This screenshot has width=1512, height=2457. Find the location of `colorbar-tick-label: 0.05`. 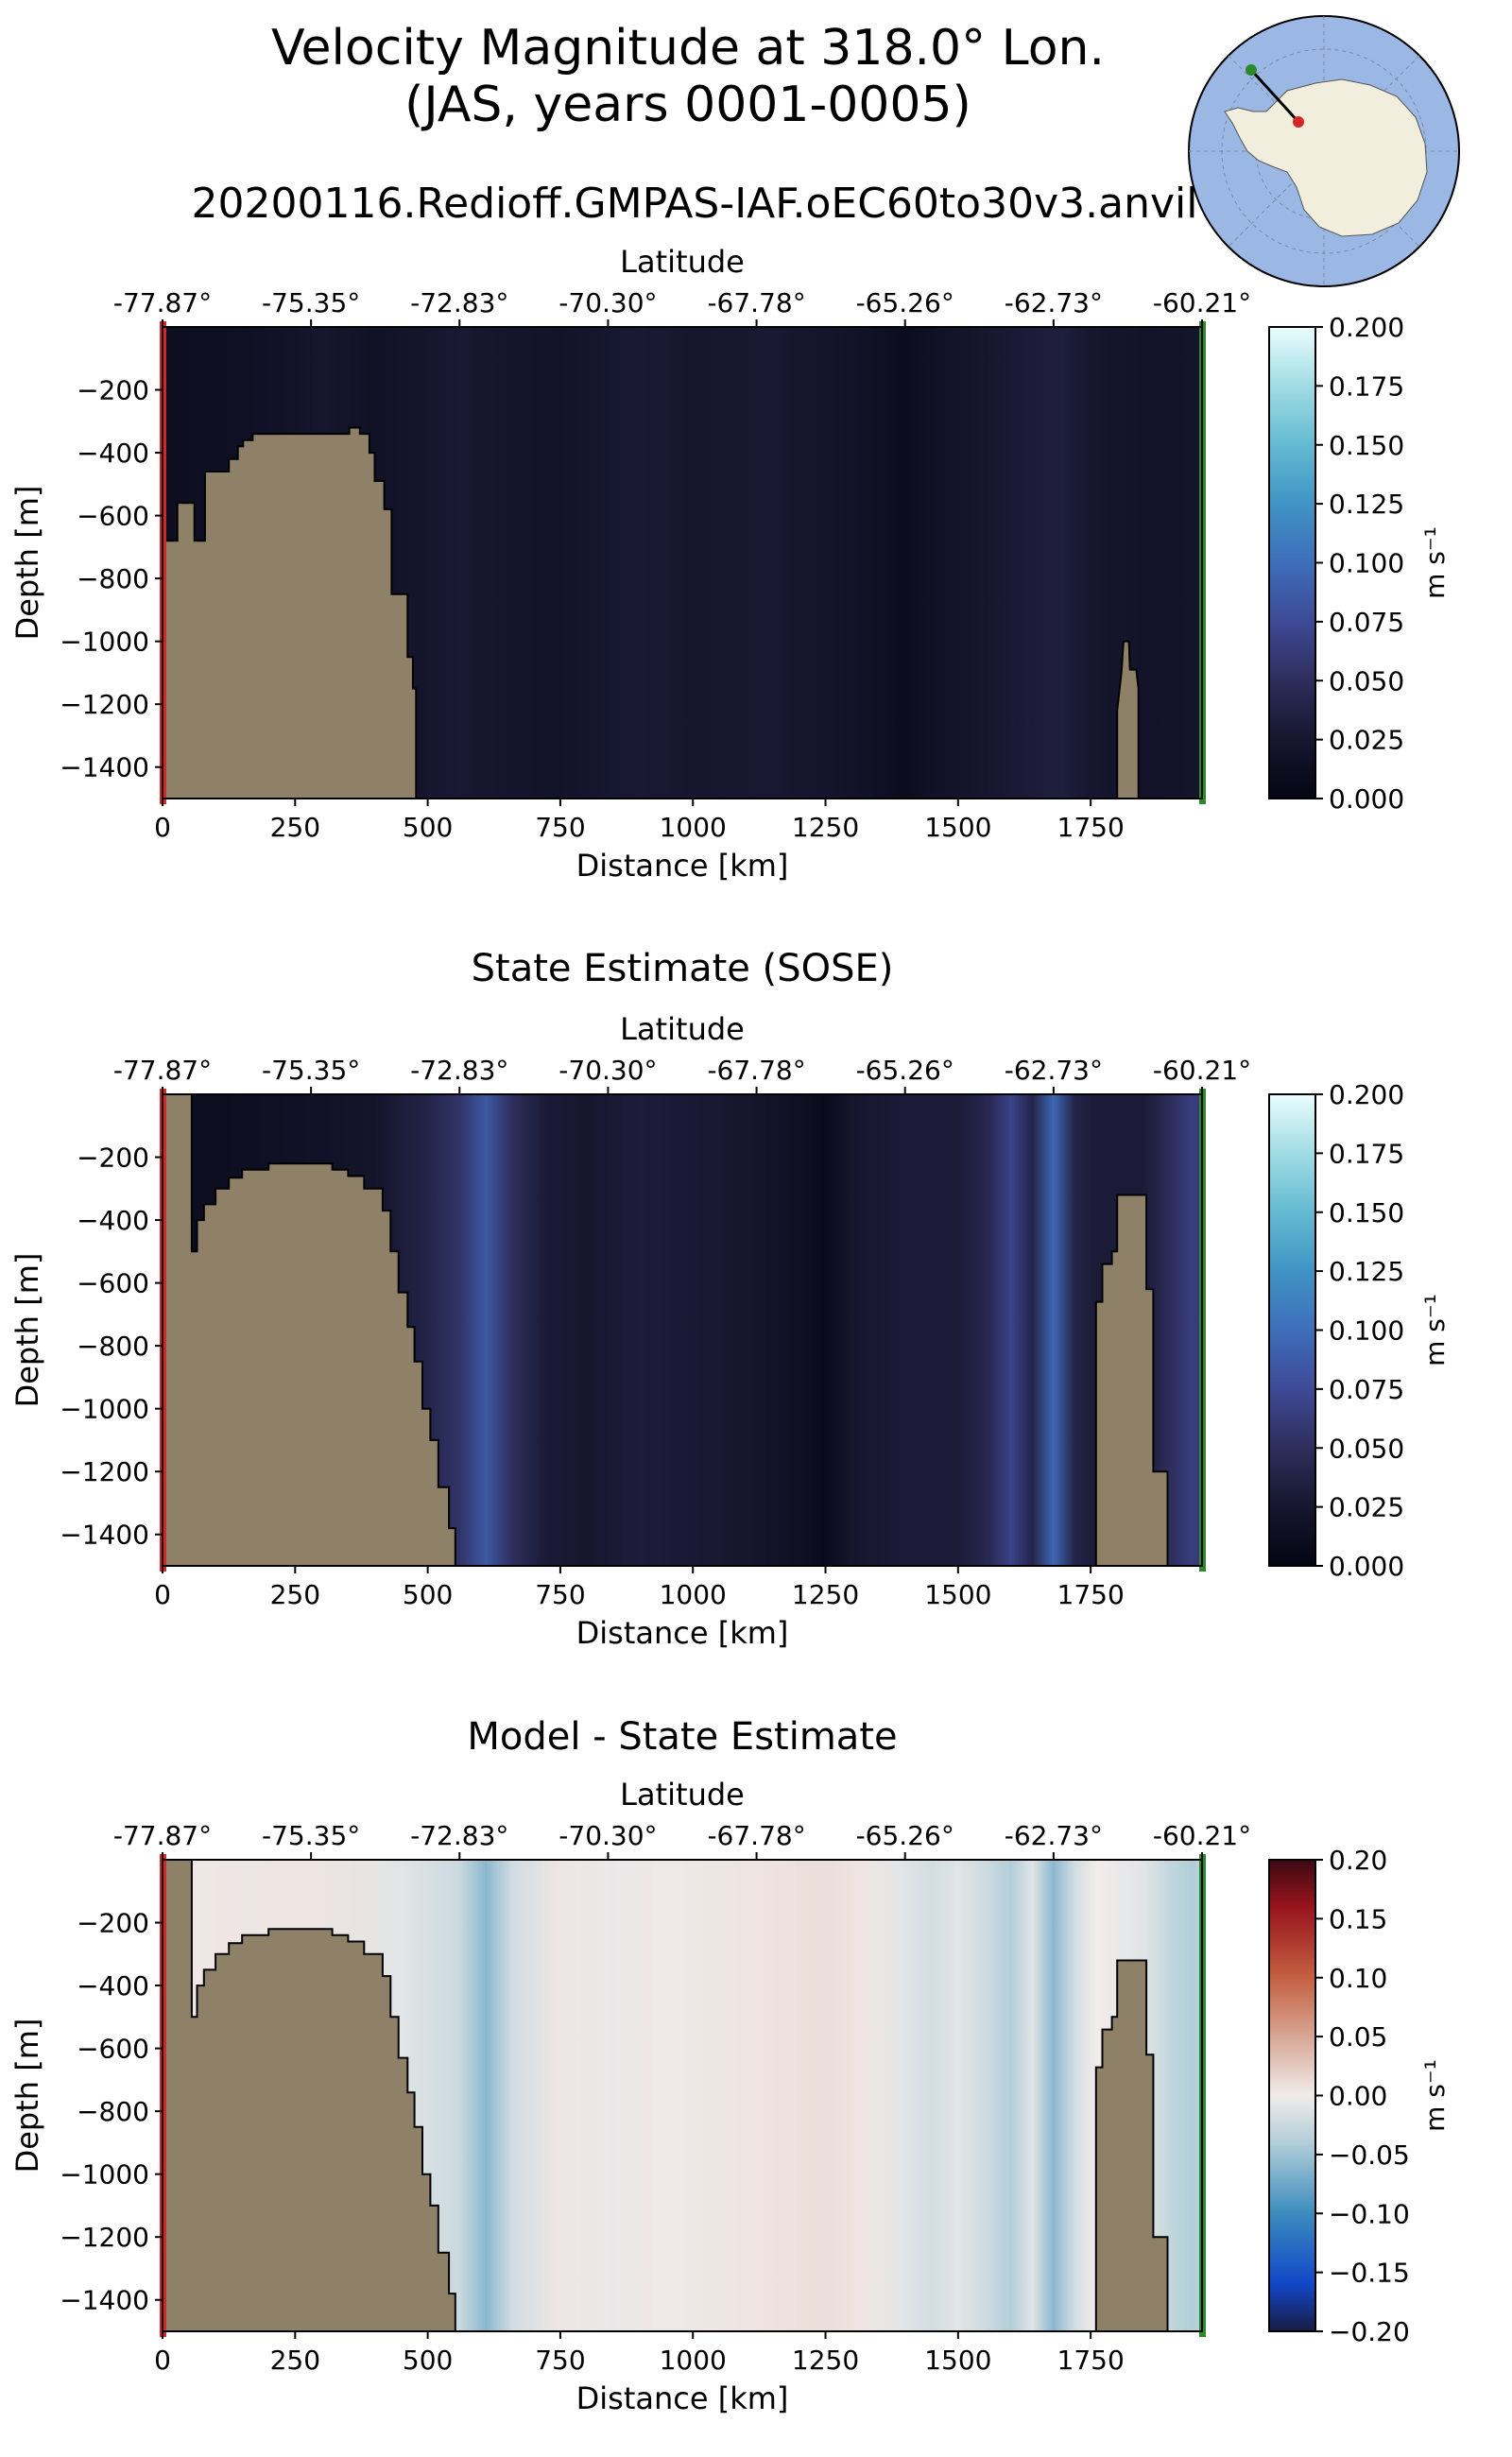

colorbar-tick-label: 0.05 is located at coordinates (1358, 2037).